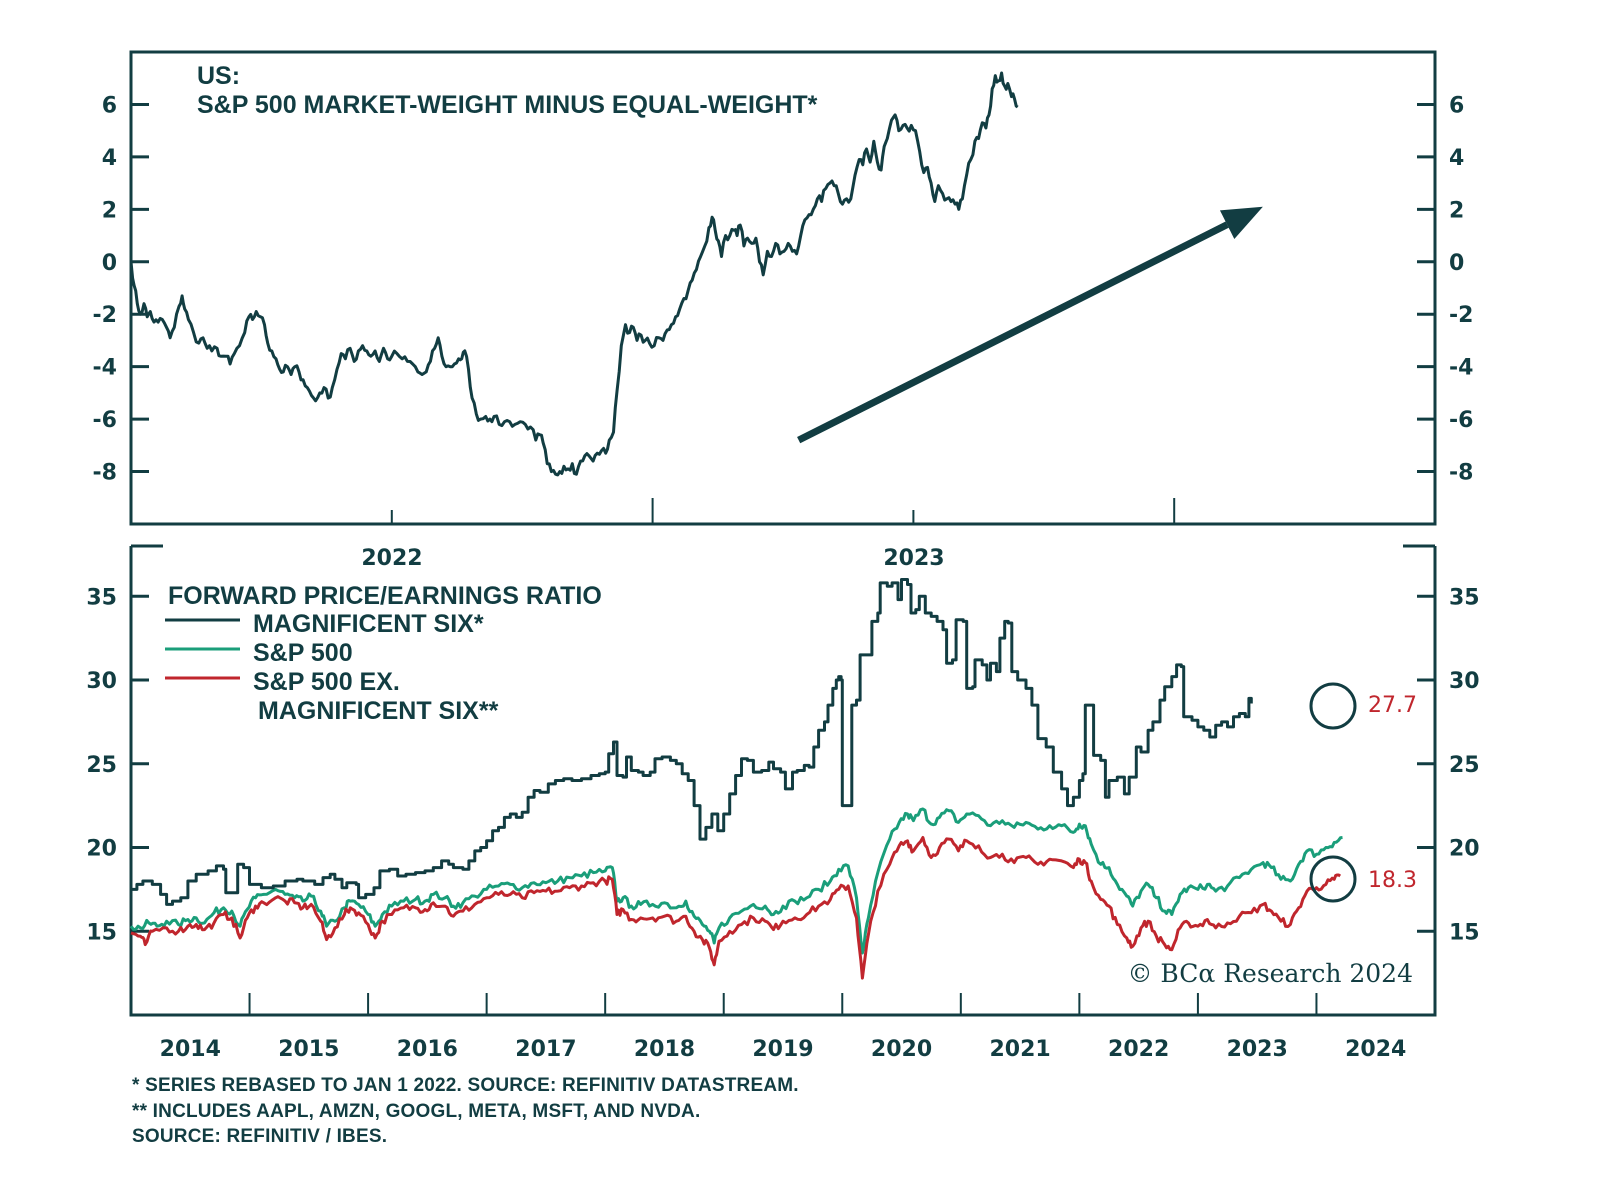 This screenshot has width=1600, height=1200. I want to click on bottom-left-ytick-label: 25, so click(101, 765).